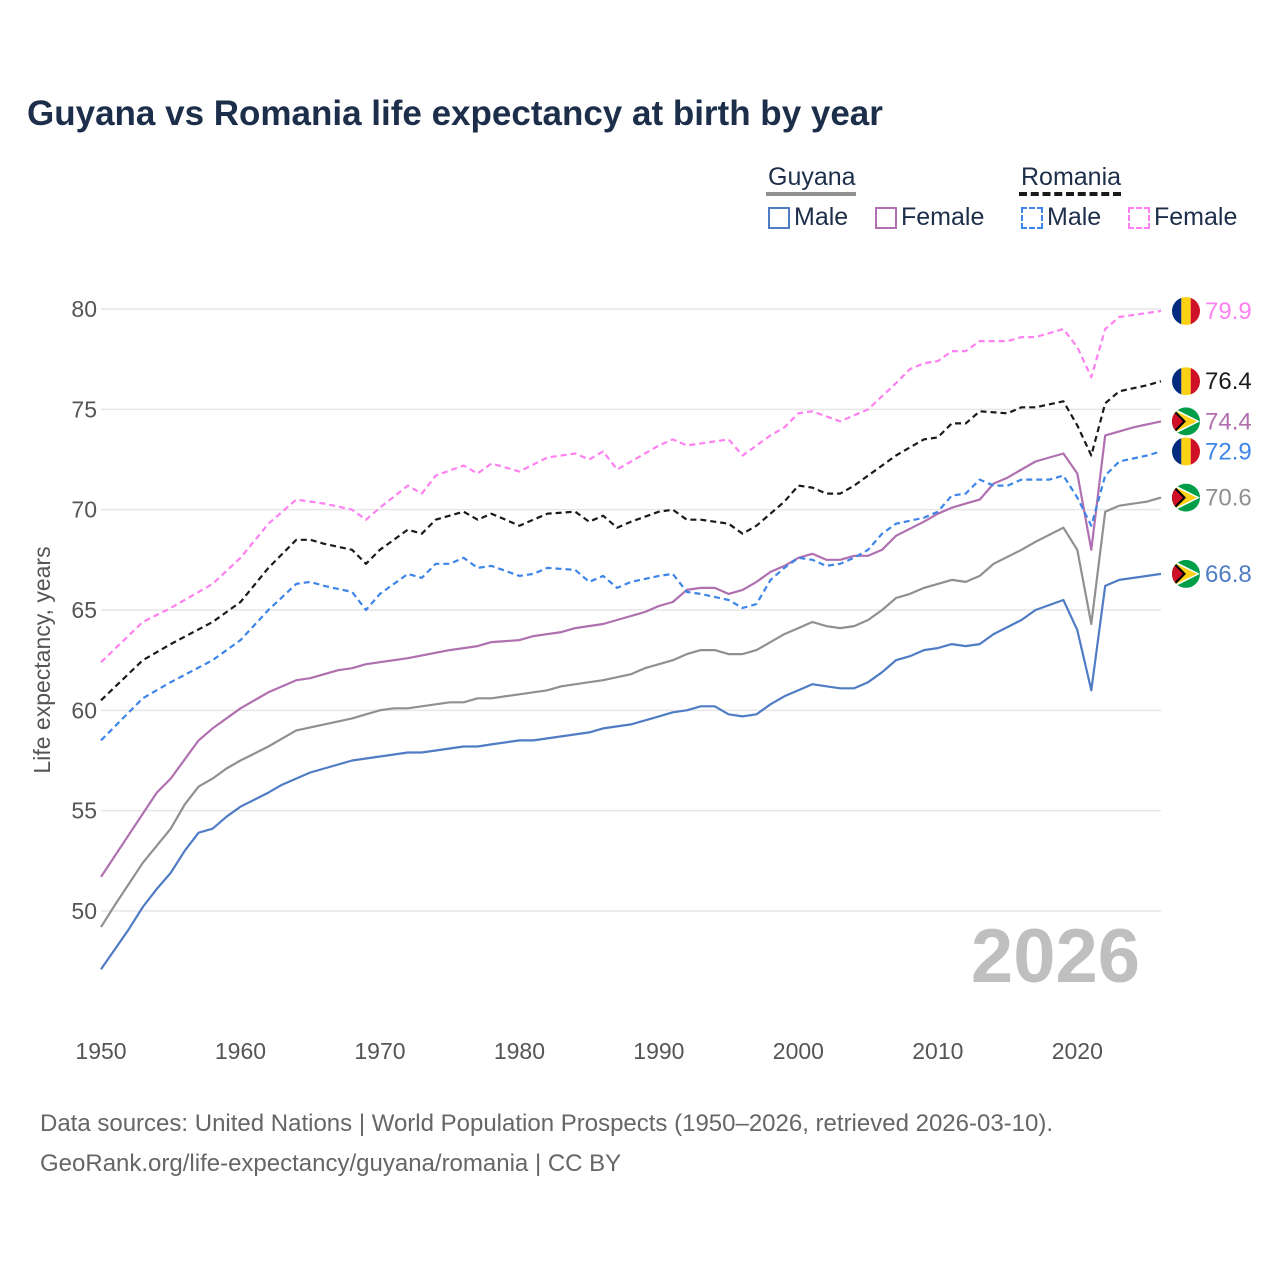 This screenshot has width=1280, height=1280. Describe the element at coordinates (519, 1051) in the screenshot. I see `x-tick-label: 1980` at that location.